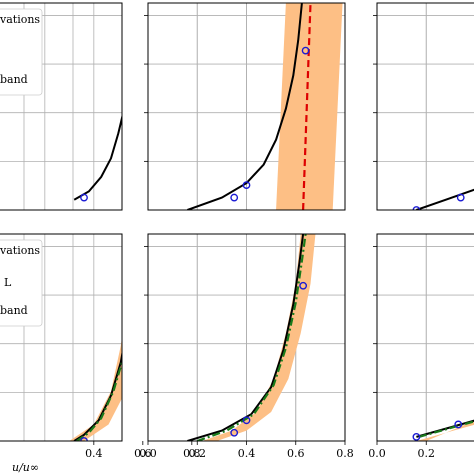  I want to click on panel-top-right, so click(423, 106).